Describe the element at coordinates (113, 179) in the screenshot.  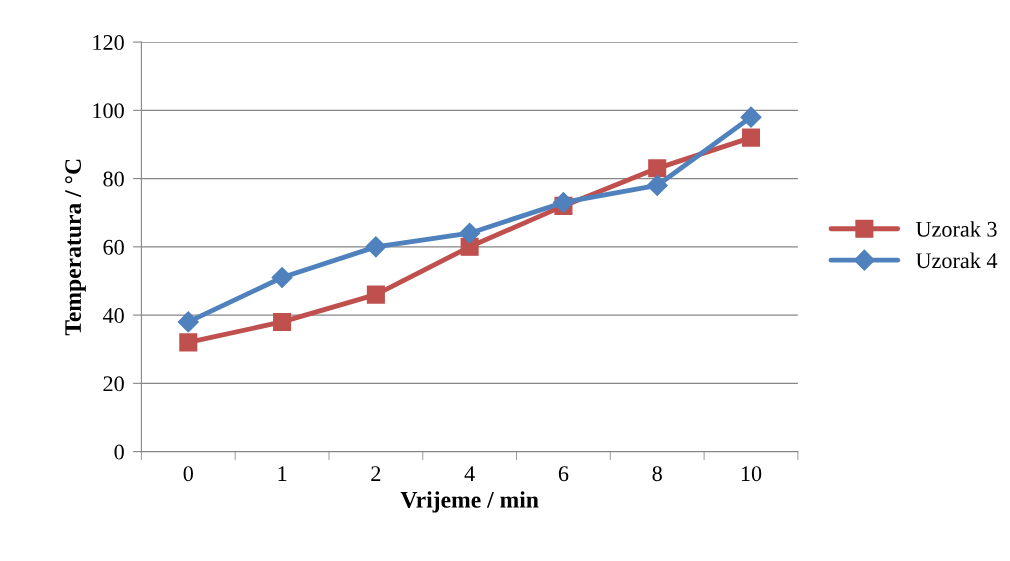
I see `y-tick-label: 80` at that location.